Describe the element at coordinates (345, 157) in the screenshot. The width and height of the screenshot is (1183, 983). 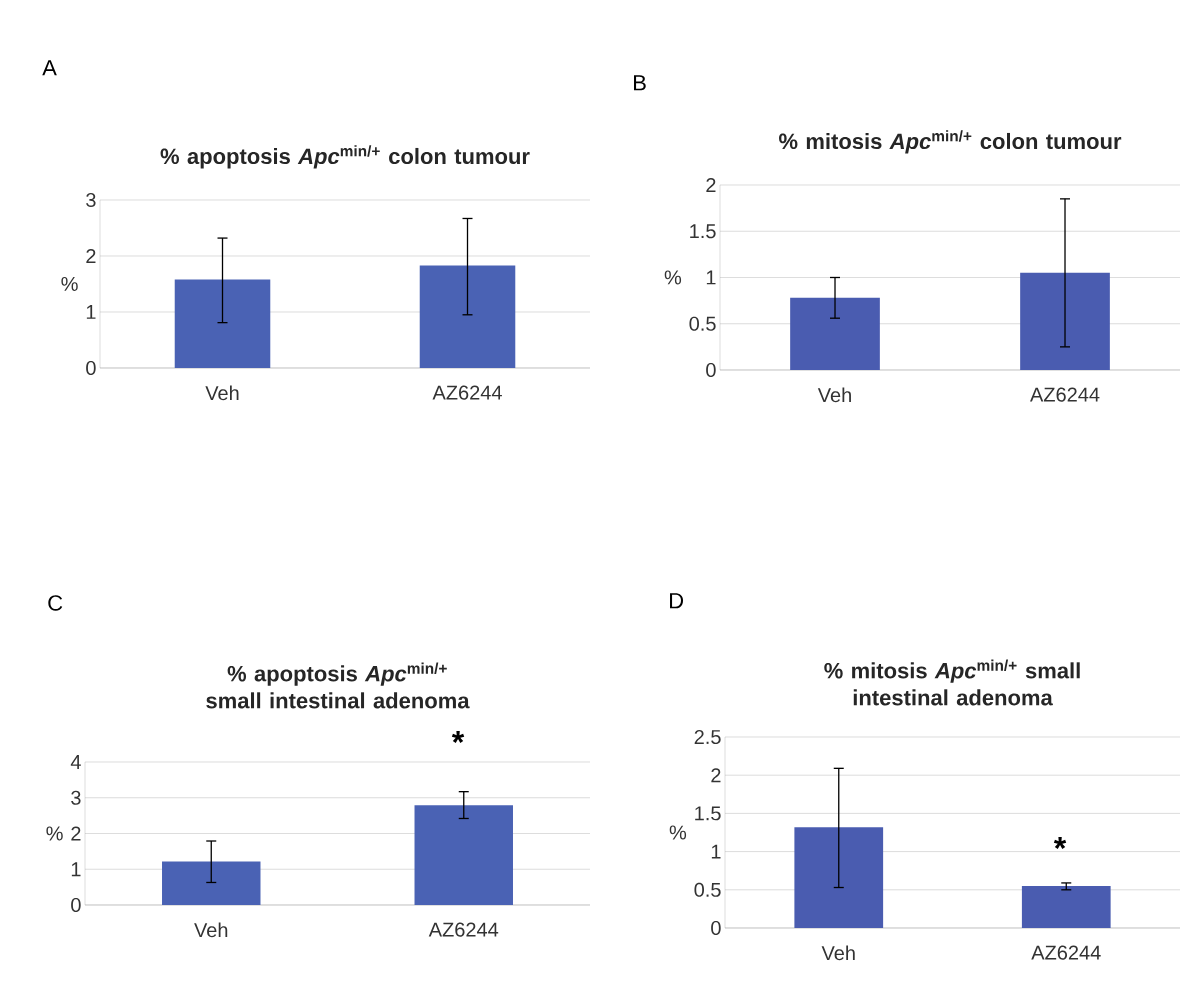
I see `chart-title: % apoptosis Apc$^{min/+}$ colon tumour` at that location.